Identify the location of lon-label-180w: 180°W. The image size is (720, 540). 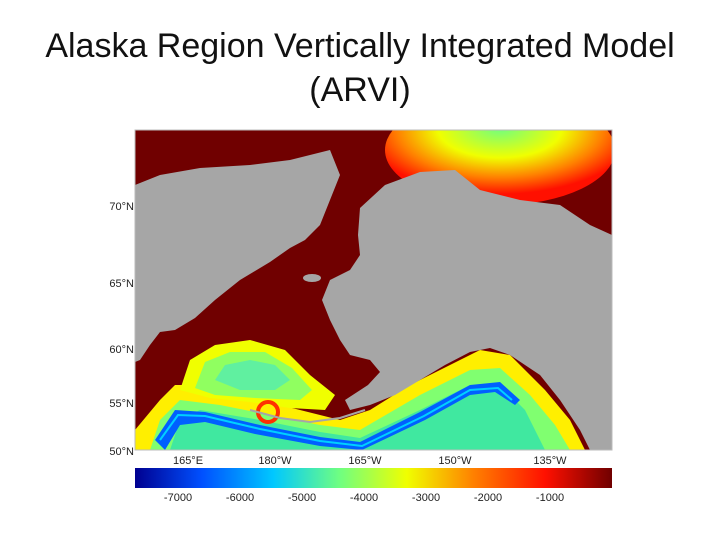
(275, 461).